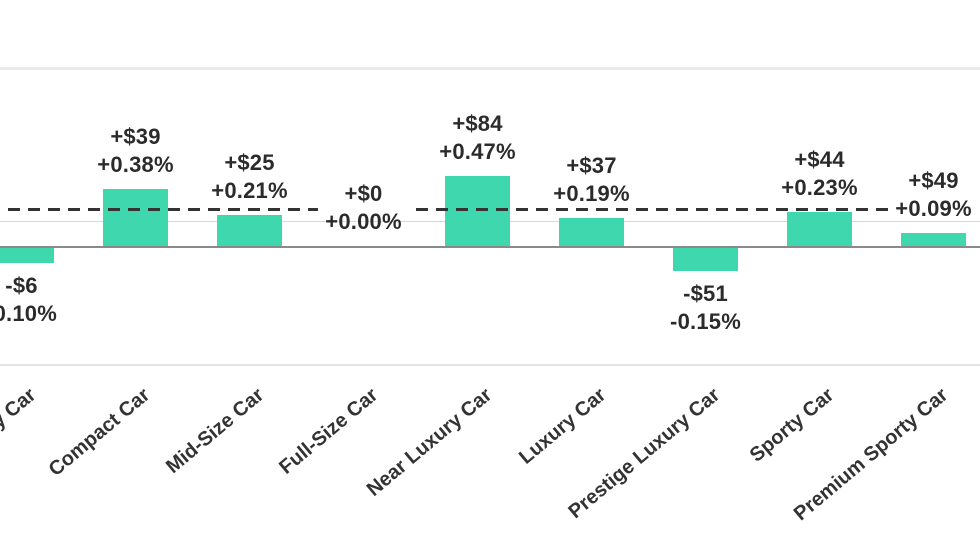 This screenshot has width=980, height=552. Describe the element at coordinates (363, 193) in the screenshot. I see `value-label-dollars: +$0` at that location.